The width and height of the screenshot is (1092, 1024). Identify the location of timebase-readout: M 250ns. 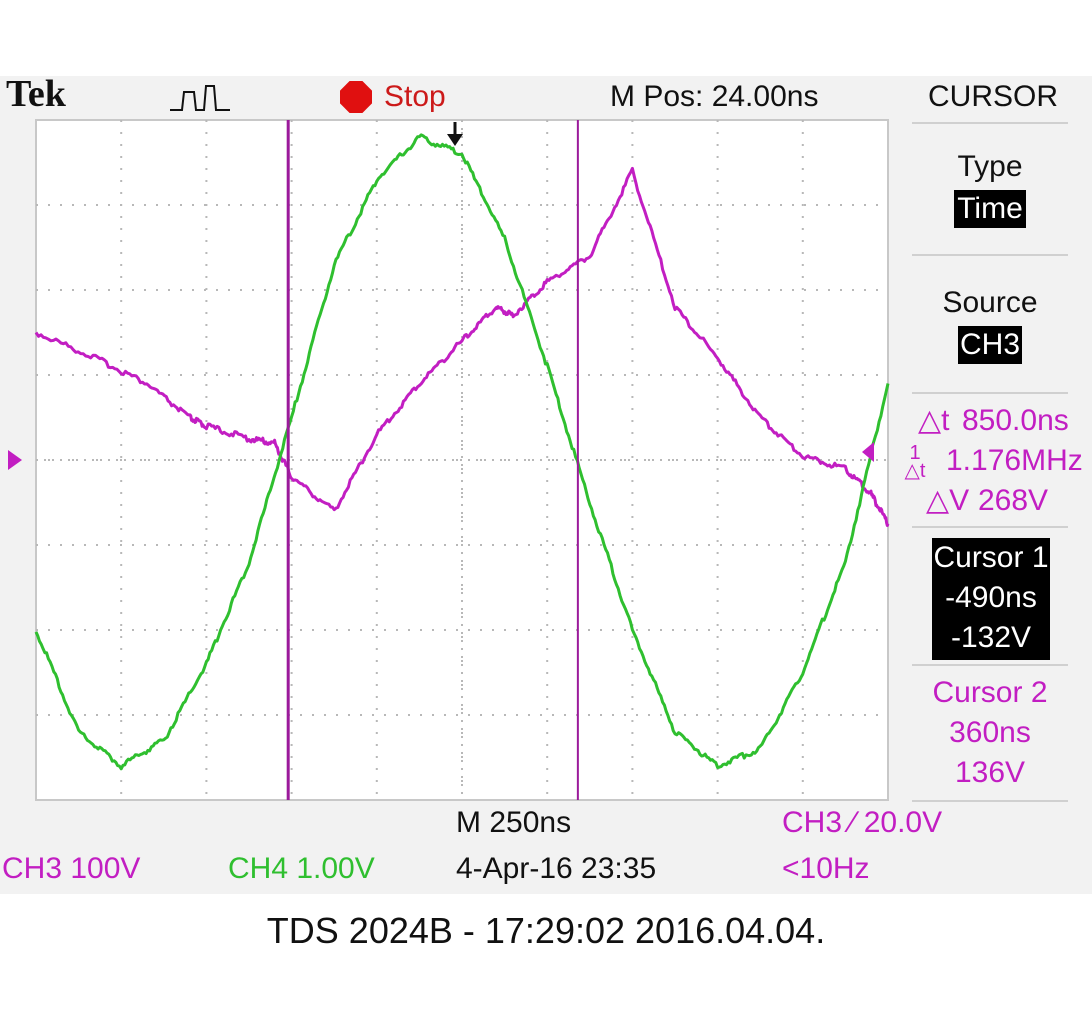
(514, 822).